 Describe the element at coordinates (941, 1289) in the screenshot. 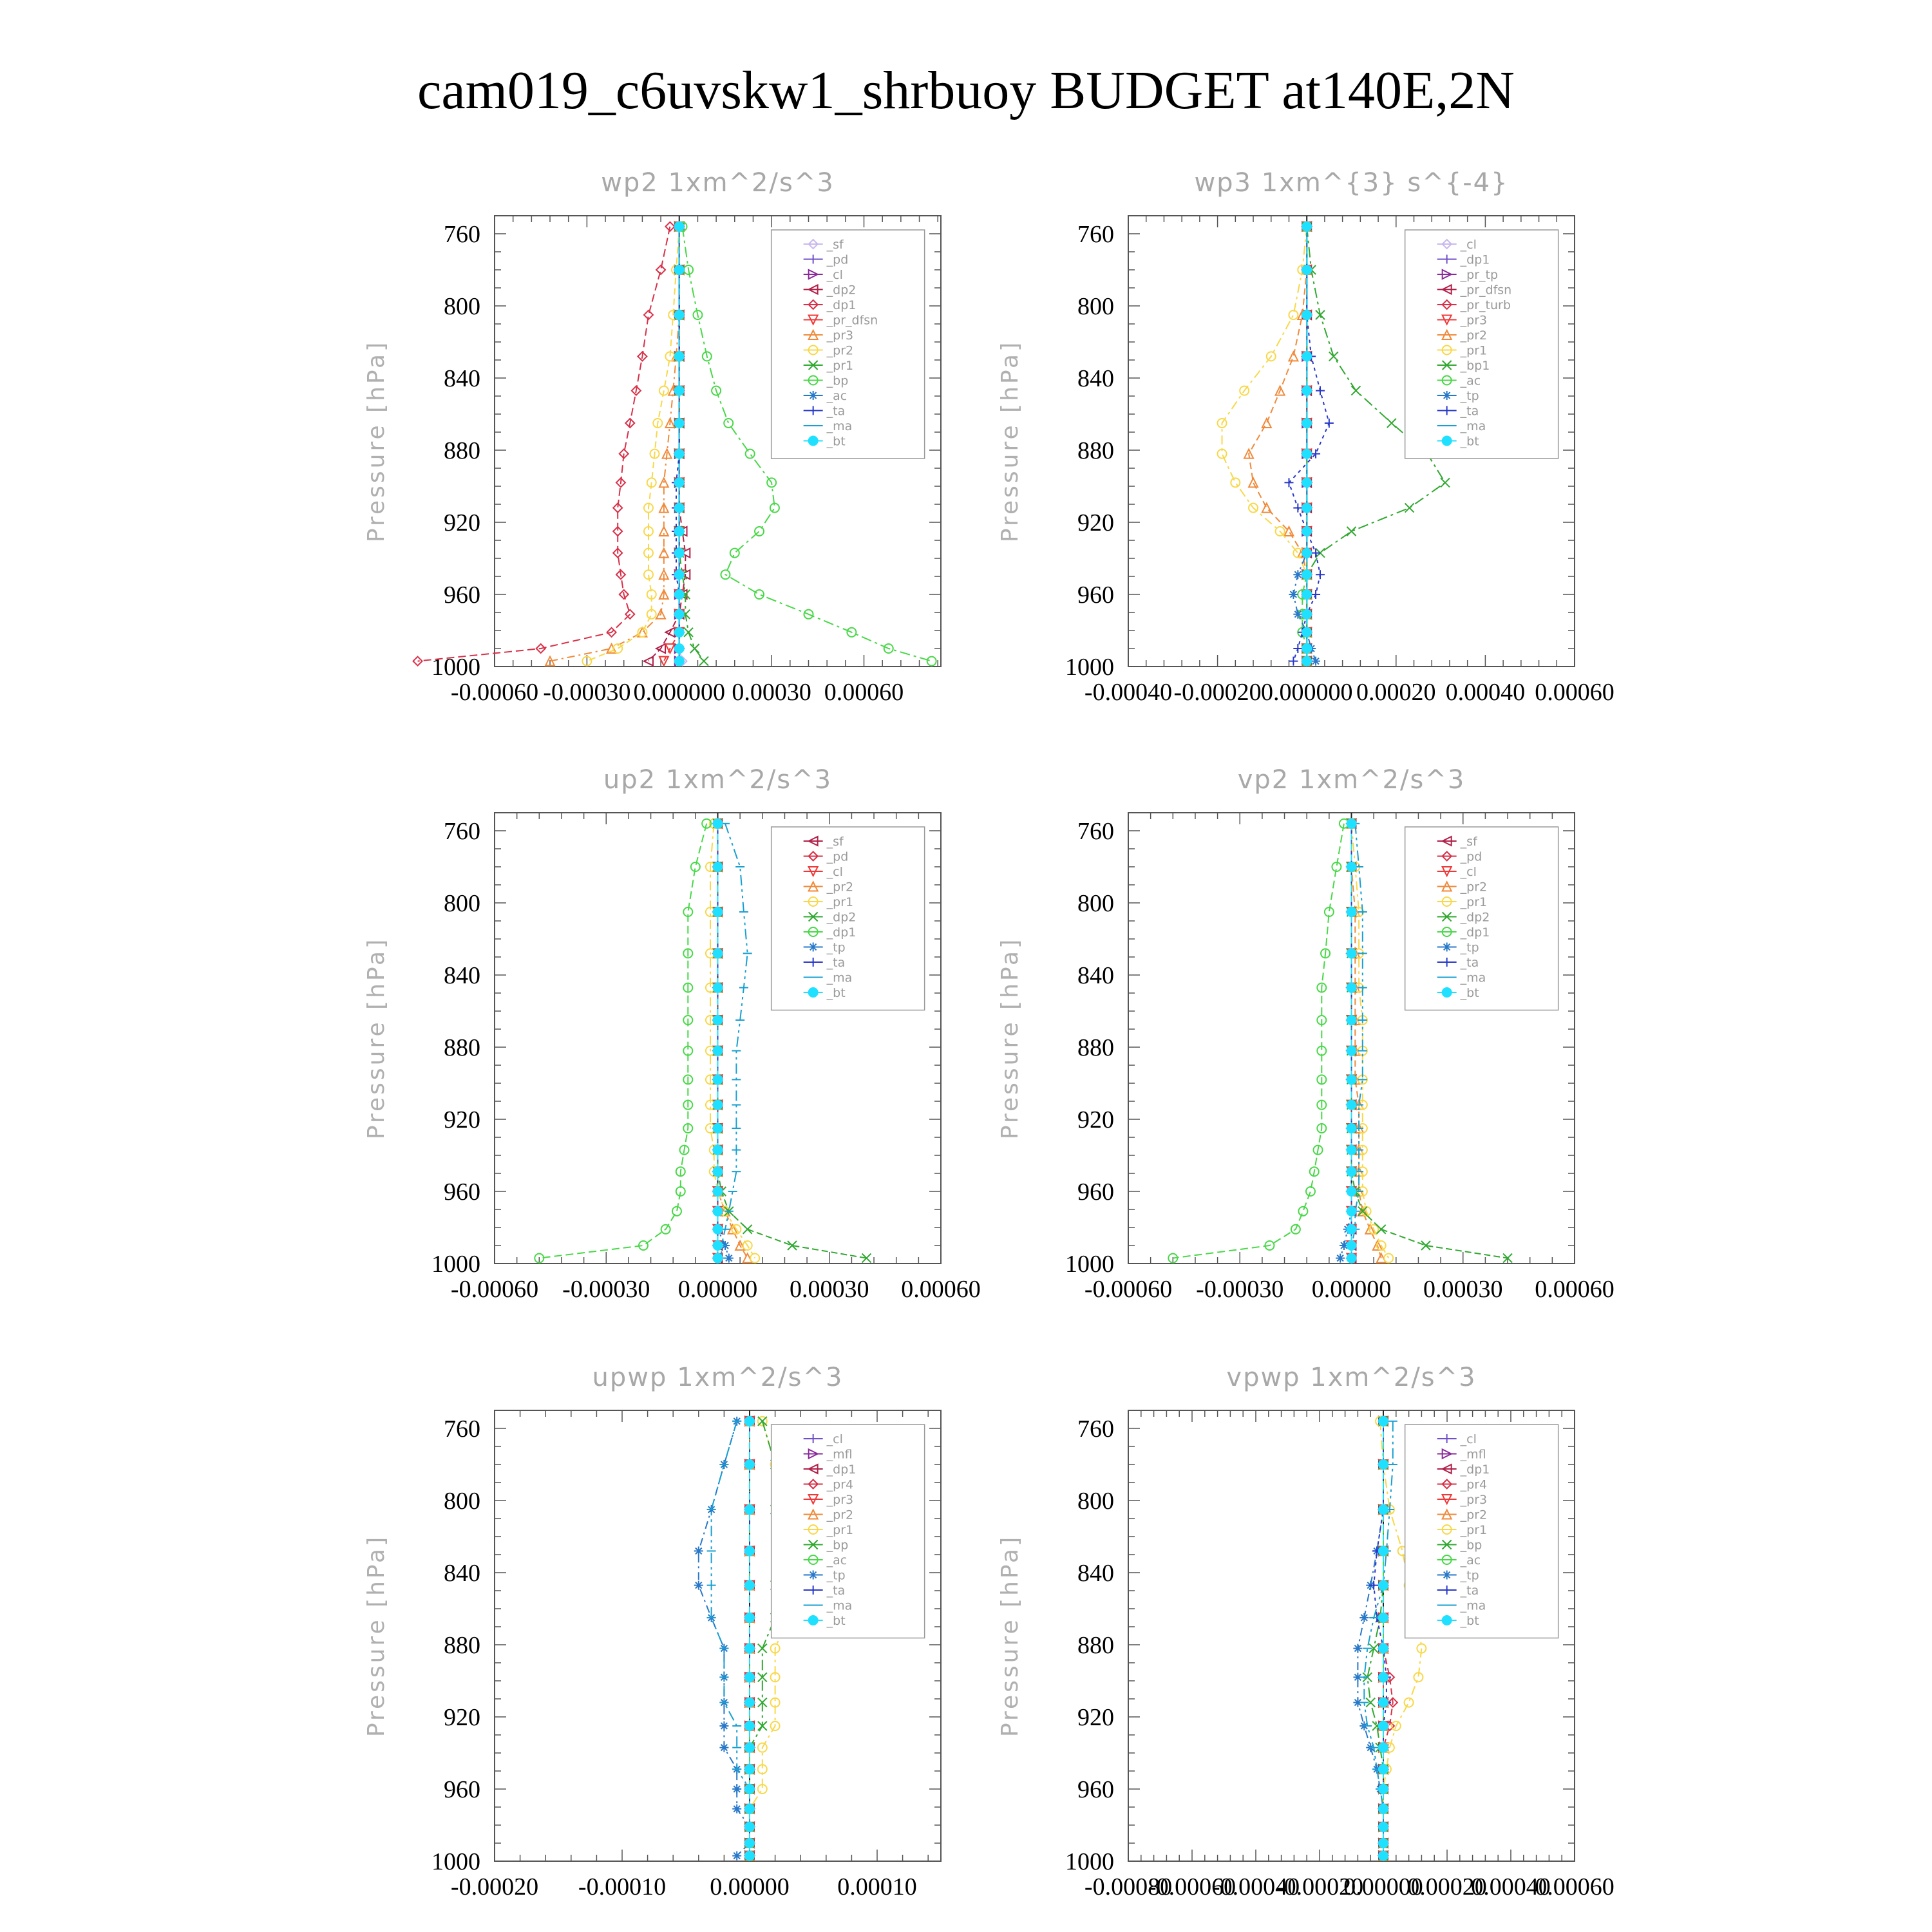

I see `x-tick-label: 0.00060` at that location.